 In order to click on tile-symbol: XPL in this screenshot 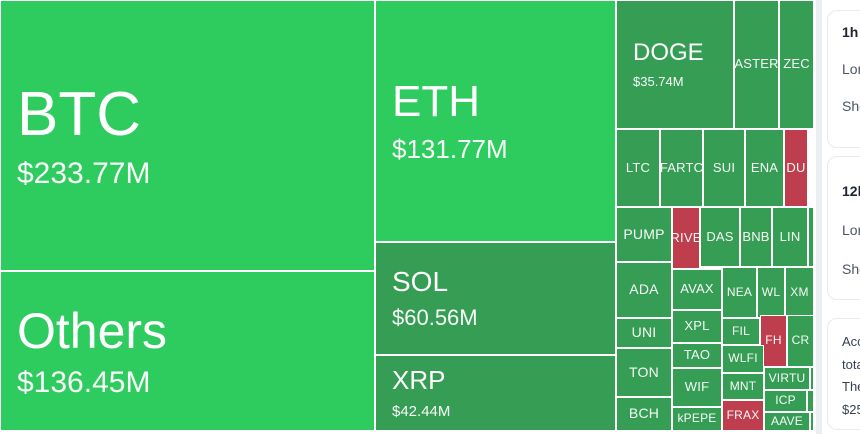, I will do `click(697, 326)`.